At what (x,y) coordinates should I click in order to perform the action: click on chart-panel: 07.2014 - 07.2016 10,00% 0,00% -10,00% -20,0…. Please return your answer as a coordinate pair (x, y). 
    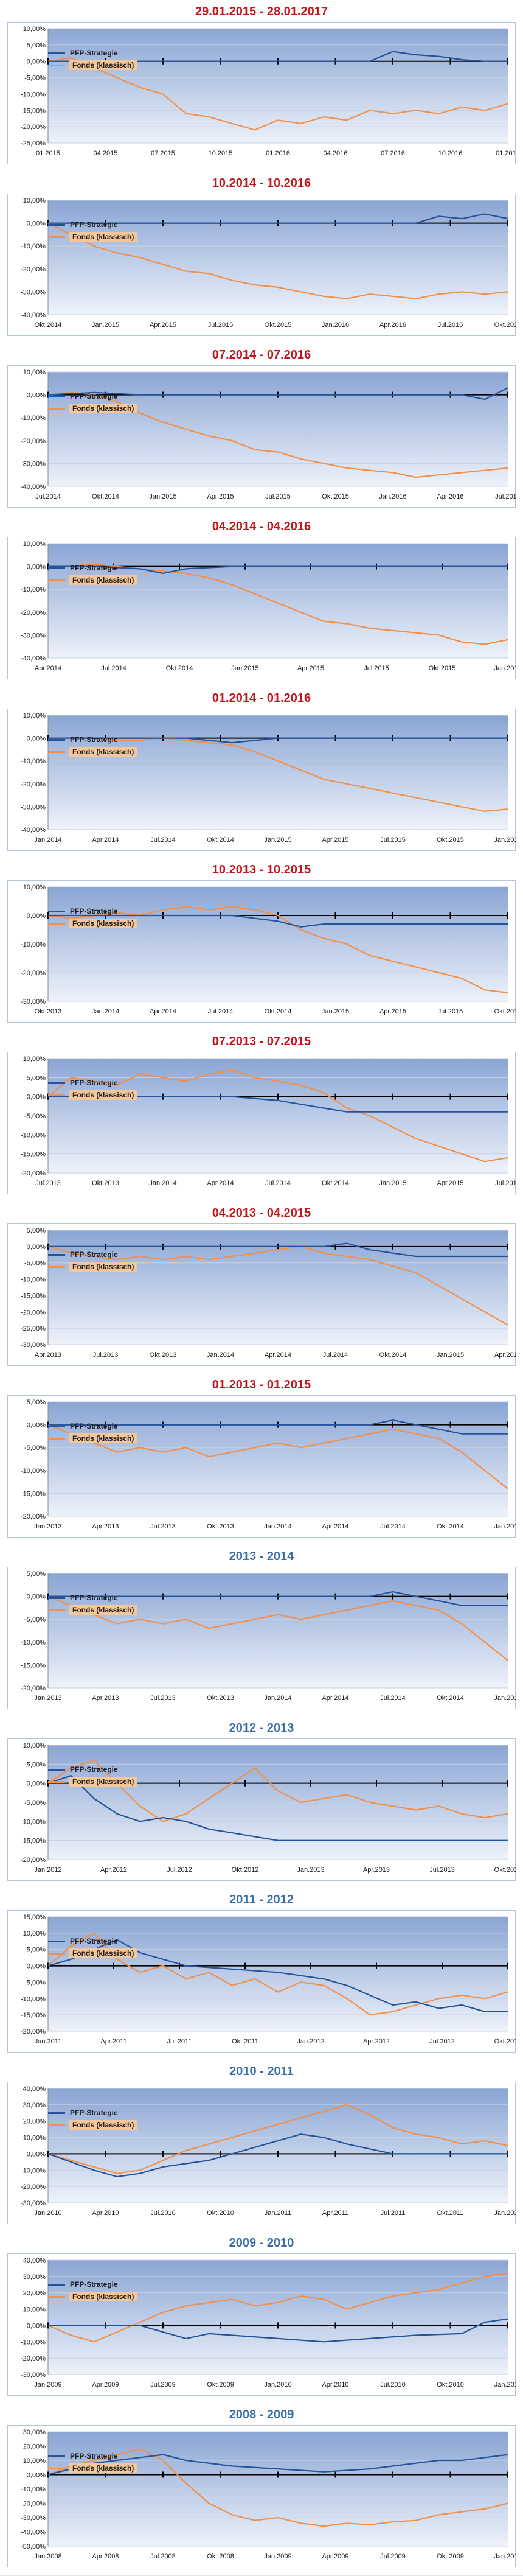
    Looking at the image, I should click on (261, 429).